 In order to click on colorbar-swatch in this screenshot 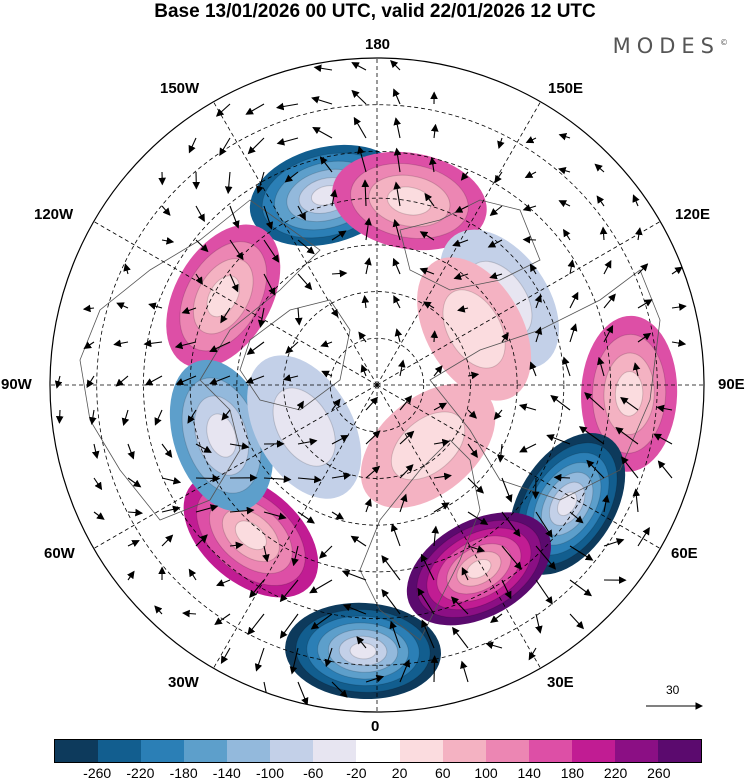, I will do `click(120, 751)`.